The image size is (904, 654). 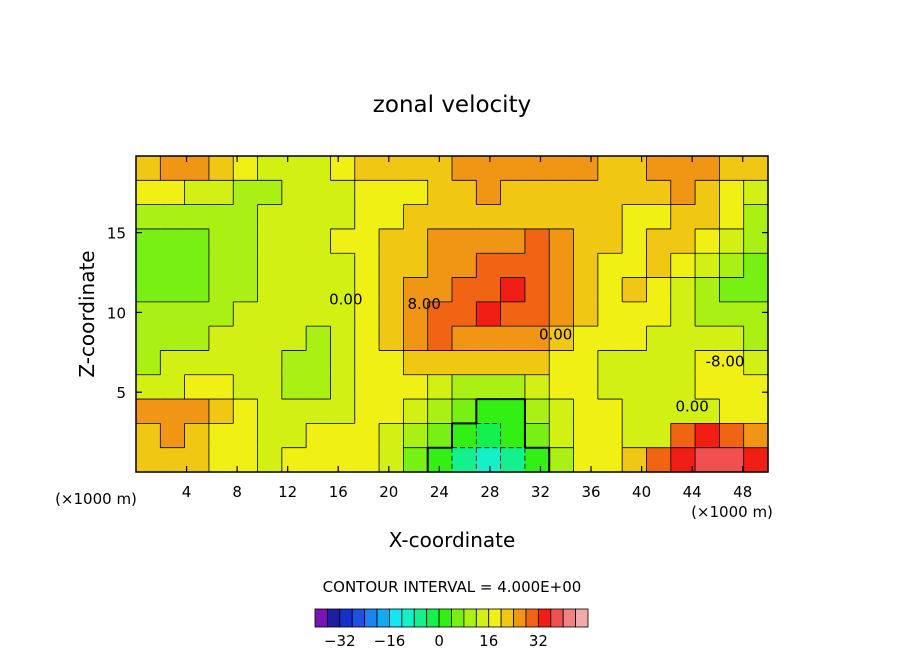 I want to click on y-tick-label: 15, so click(x=116, y=234).